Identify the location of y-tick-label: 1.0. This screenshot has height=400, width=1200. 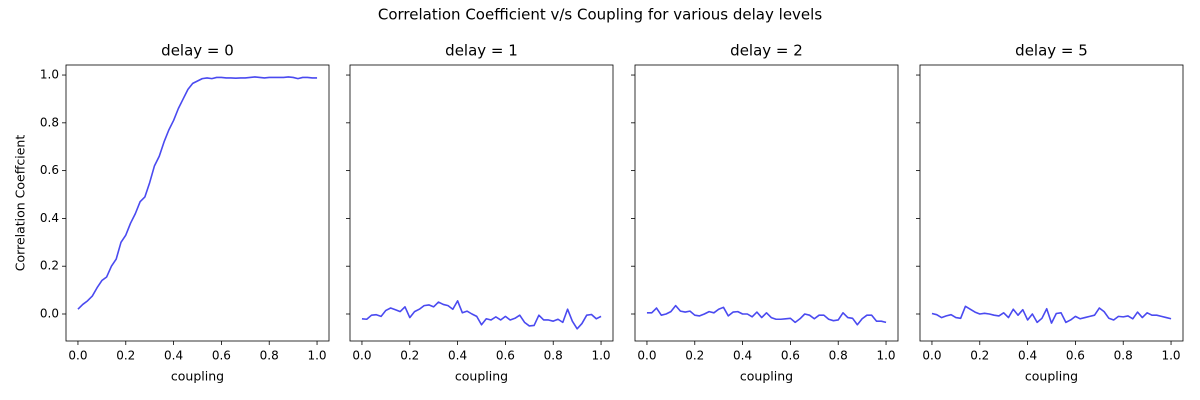
(49, 75).